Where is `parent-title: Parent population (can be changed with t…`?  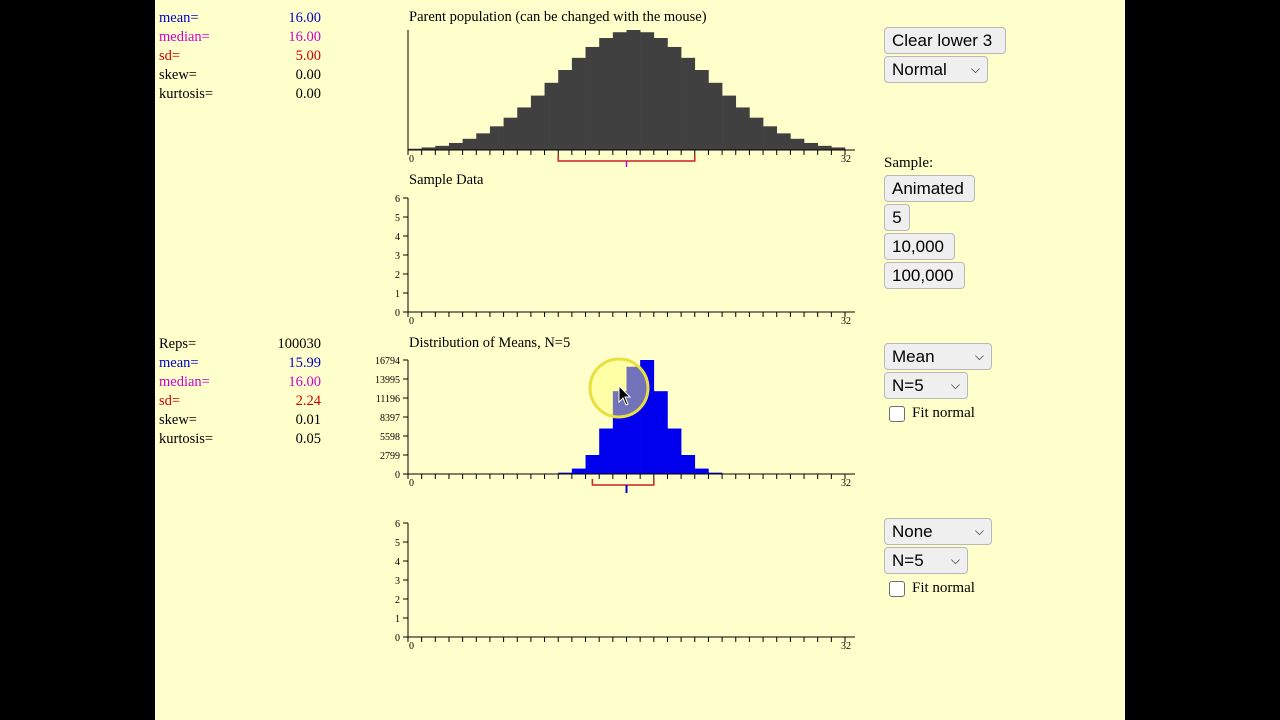
parent-title: Parent population (can be changed with t… is located at coordinates (558, 17).